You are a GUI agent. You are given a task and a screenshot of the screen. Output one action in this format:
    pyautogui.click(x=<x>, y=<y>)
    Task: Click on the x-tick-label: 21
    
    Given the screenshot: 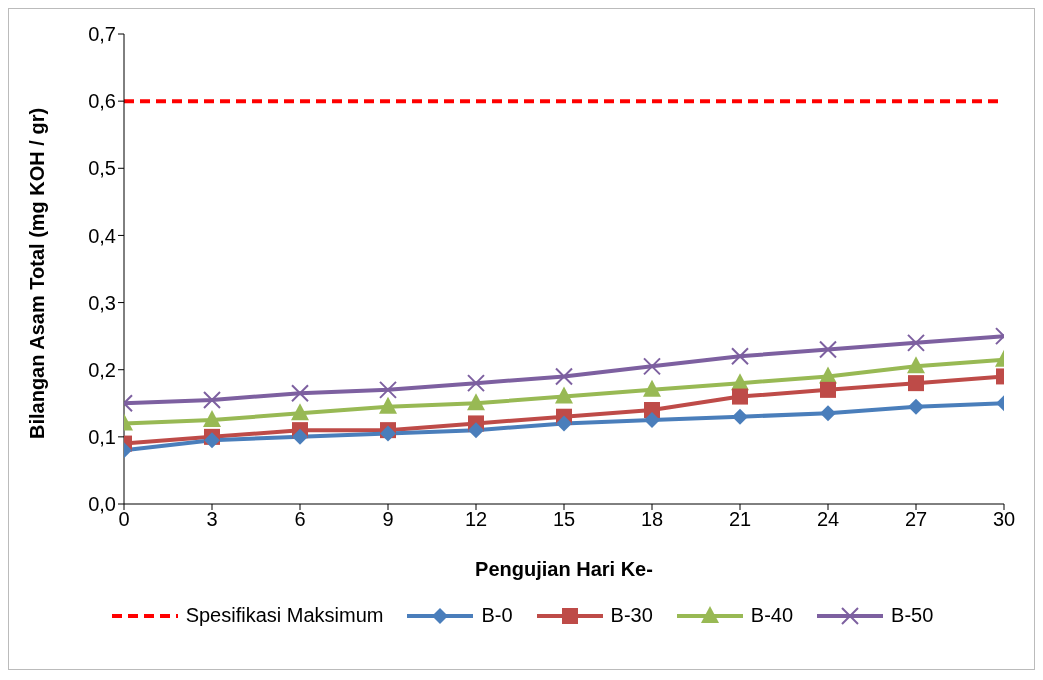 What is the action you would take?
    pyautogui.click(x=740, y=519)
    